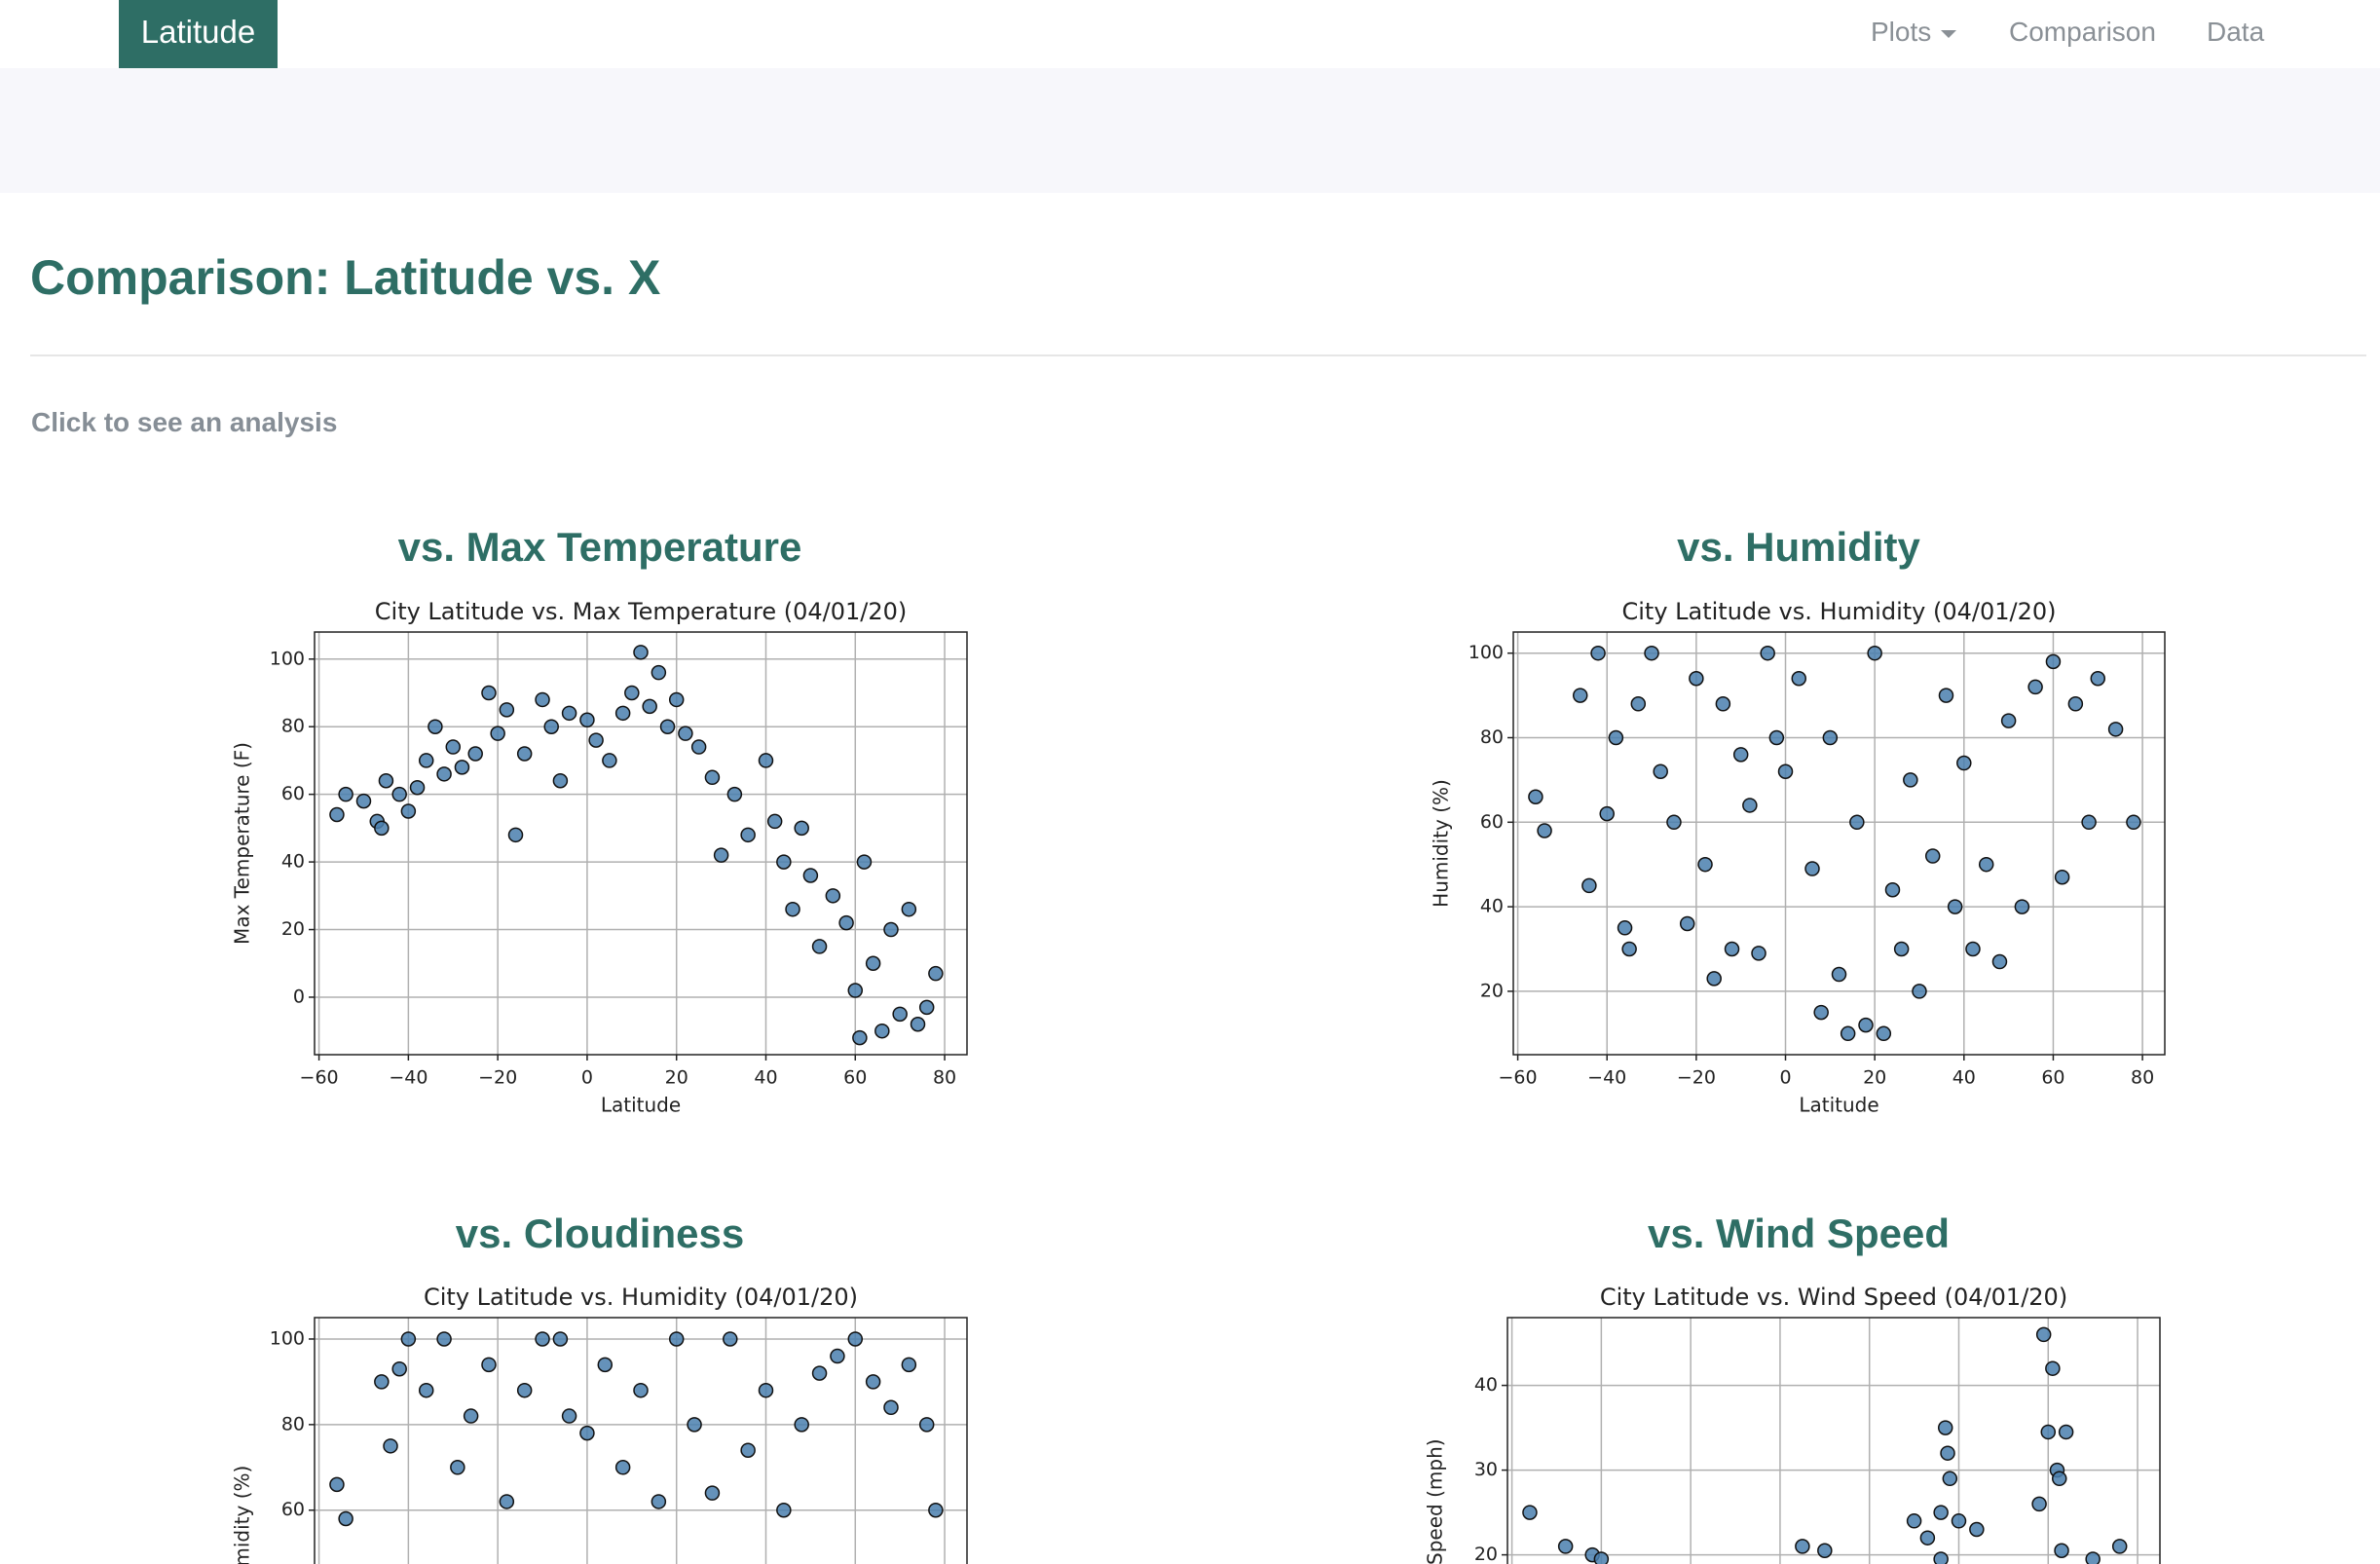  Describe the element at coordinates (1486, 1469) in the screenshot. I see `y-tick-label: 30` at that location.